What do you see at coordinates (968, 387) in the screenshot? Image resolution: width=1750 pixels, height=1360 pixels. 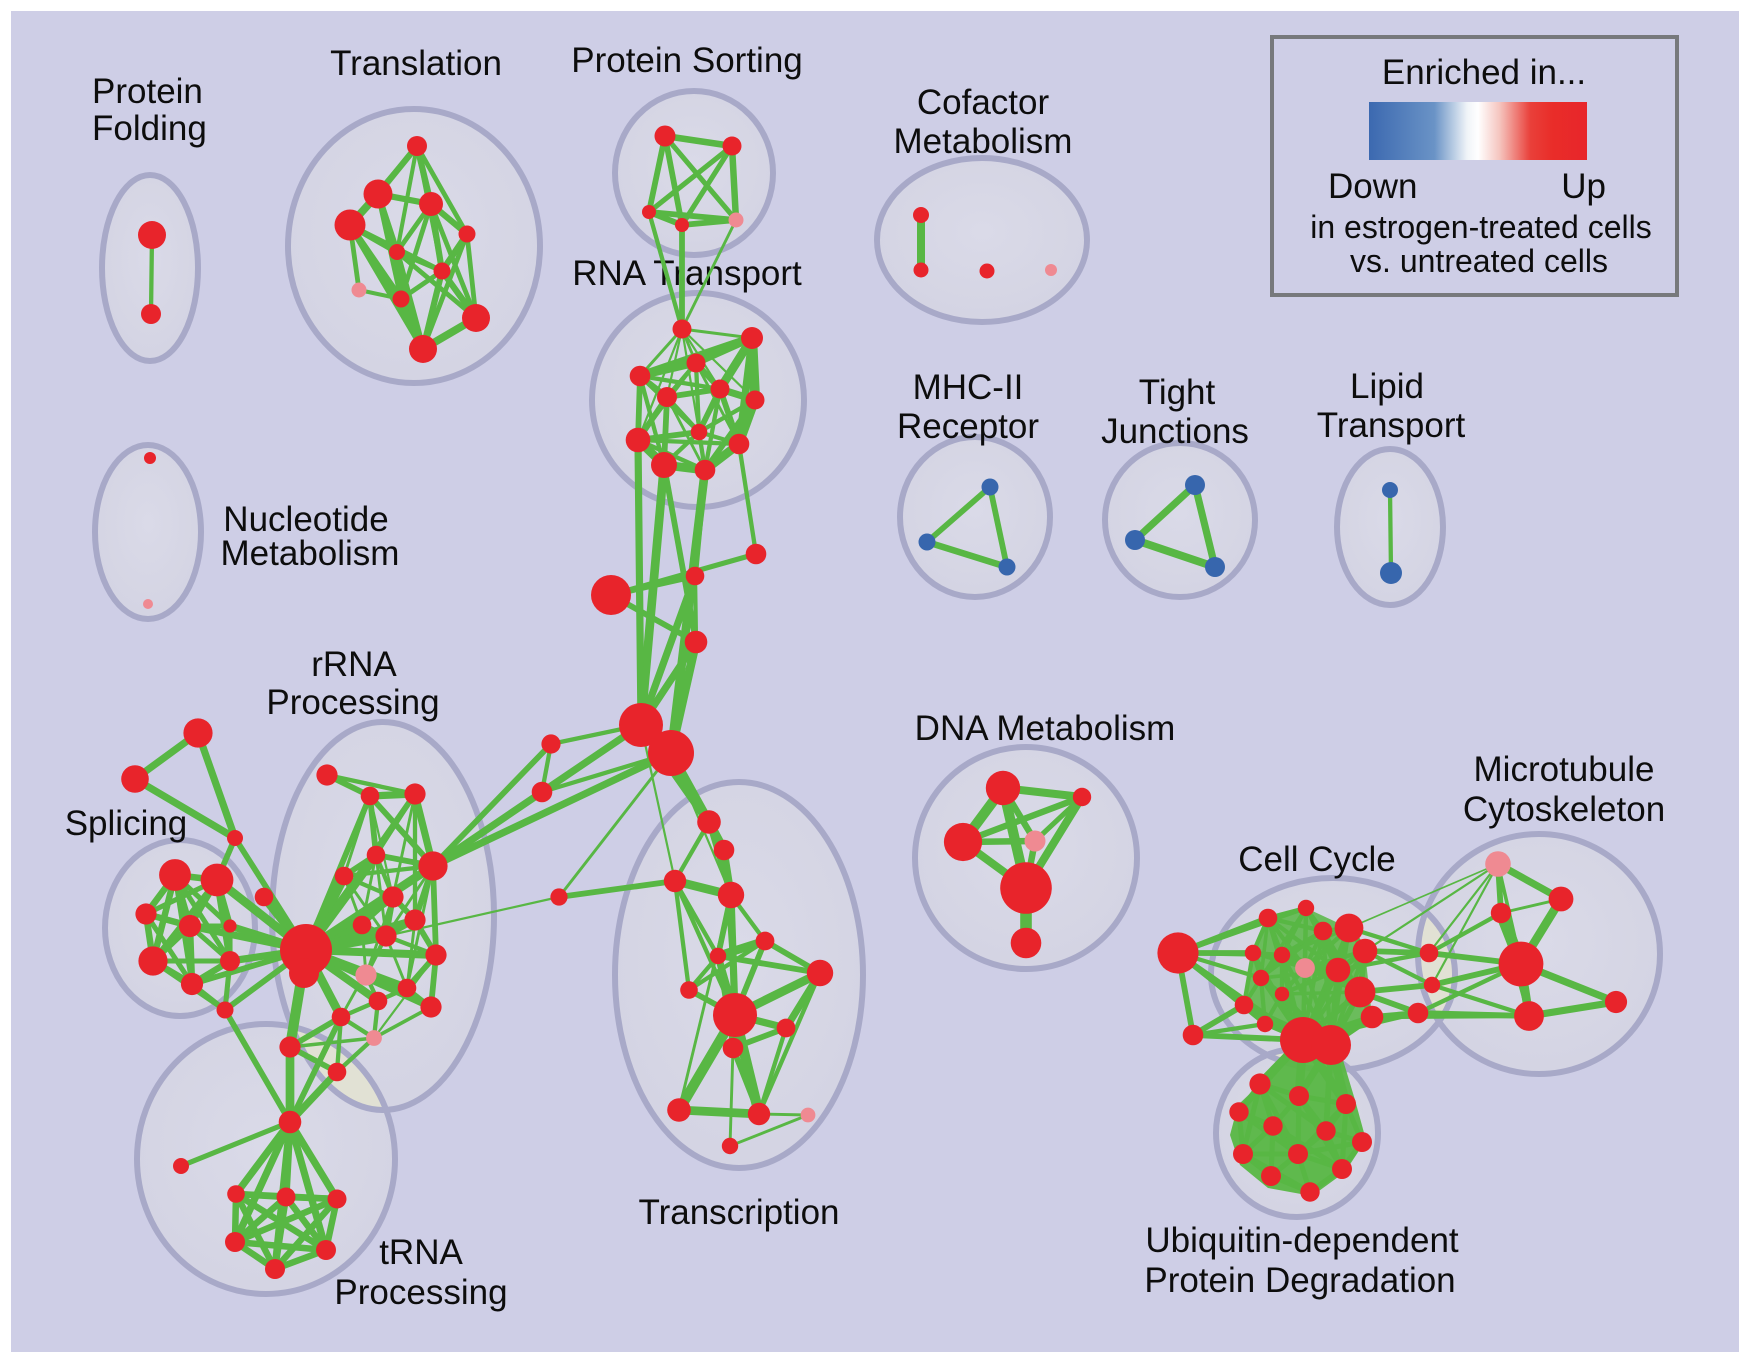 I see `svg-text: MHC-II` at bounding box center [968, 387].